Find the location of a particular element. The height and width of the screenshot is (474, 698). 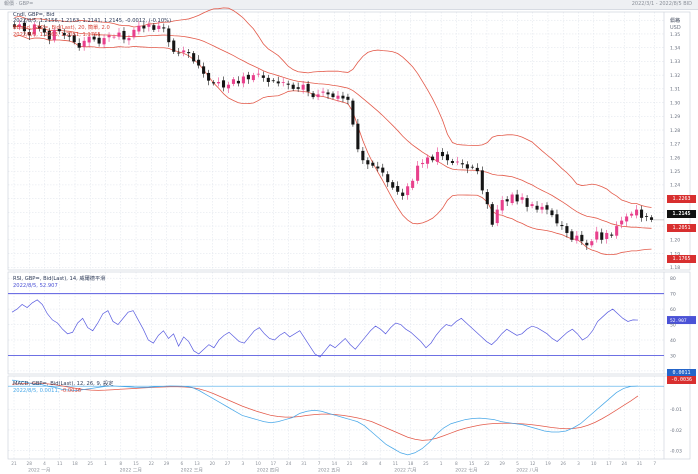

x-month-label: 2022 五月 is located at coordinates (329, 471).